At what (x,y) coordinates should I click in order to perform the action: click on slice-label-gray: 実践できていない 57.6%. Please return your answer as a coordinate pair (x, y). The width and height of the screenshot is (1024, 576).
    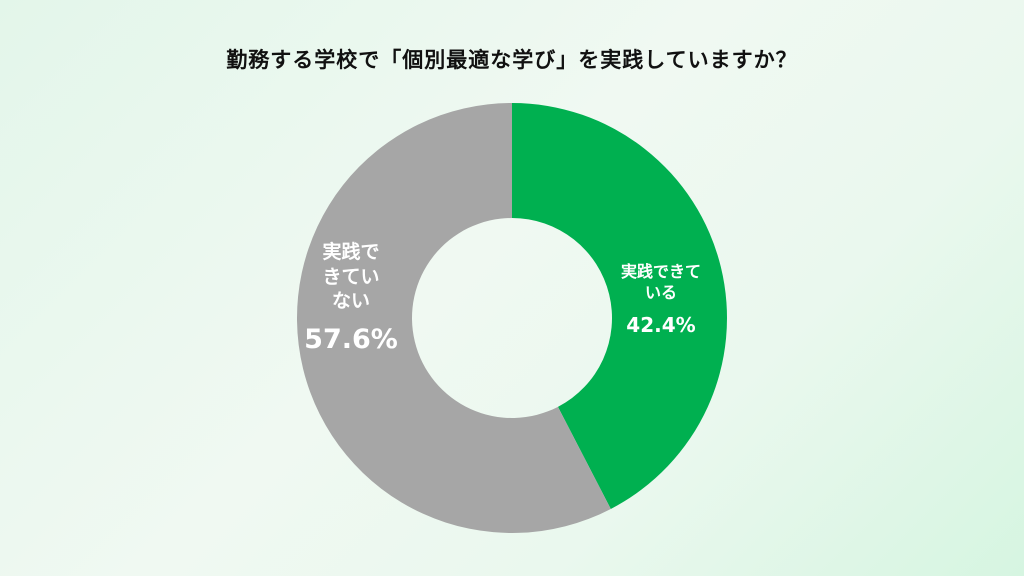
    Looking at the image, I should click on (351, 298).